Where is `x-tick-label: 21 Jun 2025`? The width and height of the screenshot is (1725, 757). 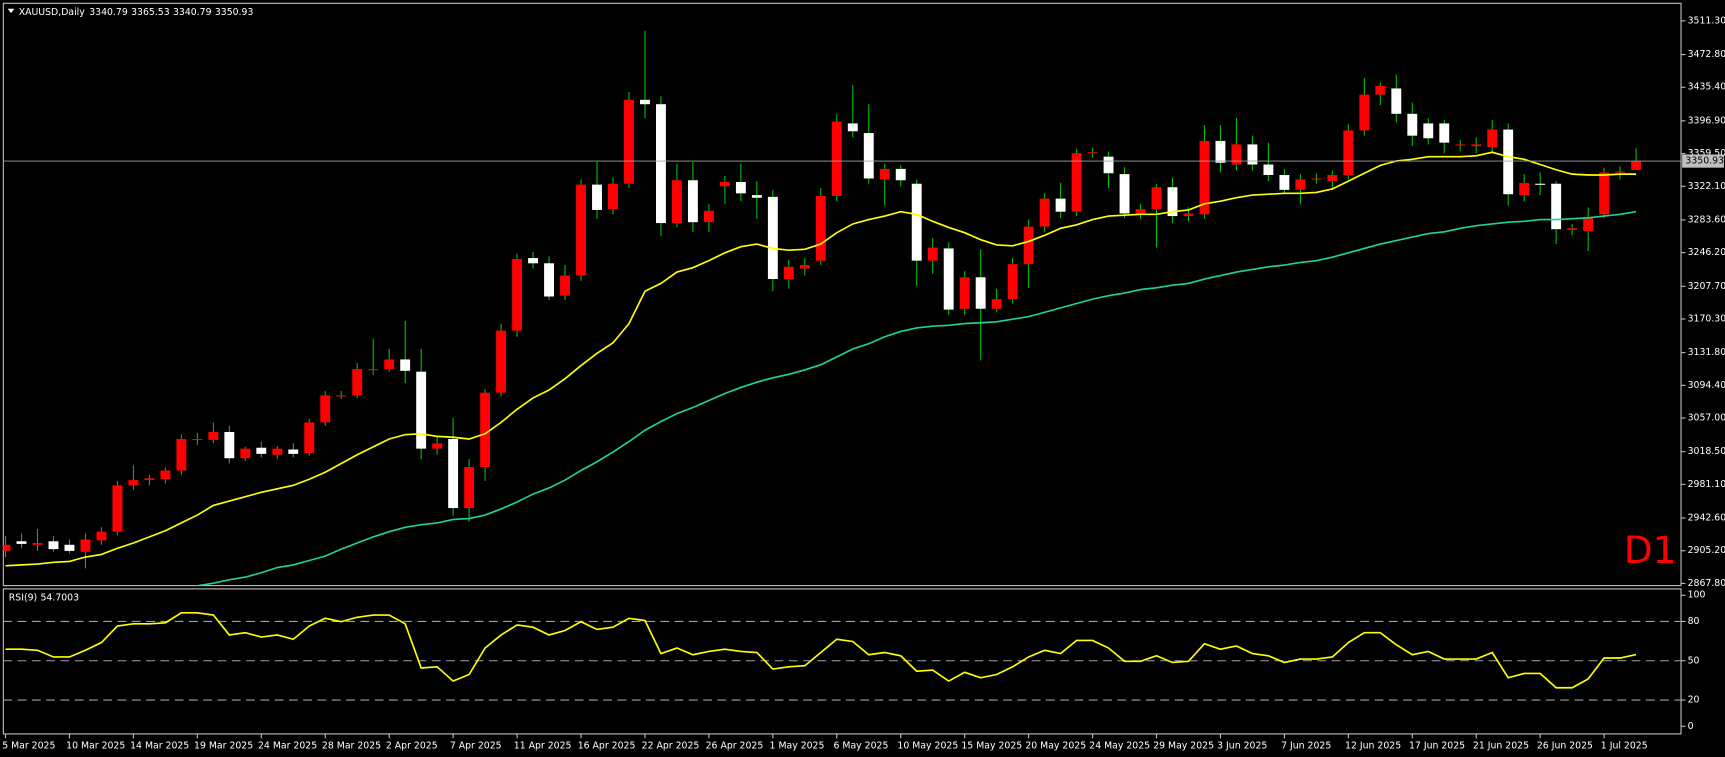 x-tick-label: 21 Jun 2025 is located at coordinates (1501, 746).